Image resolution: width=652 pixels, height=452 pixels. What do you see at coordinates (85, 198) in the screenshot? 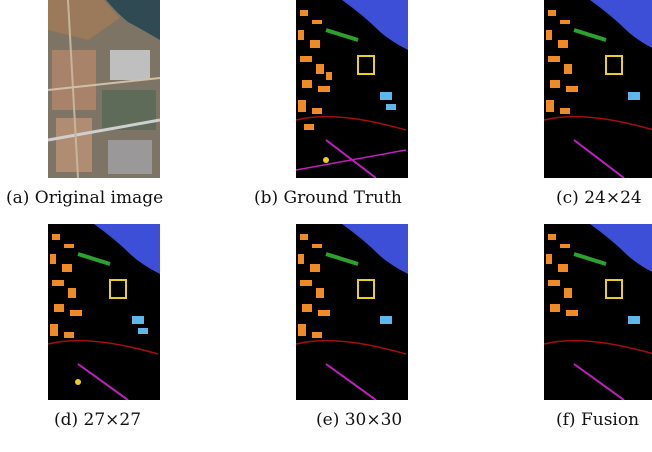
I see `caption-a: (a) Original image` at bounding box center [85, 198].